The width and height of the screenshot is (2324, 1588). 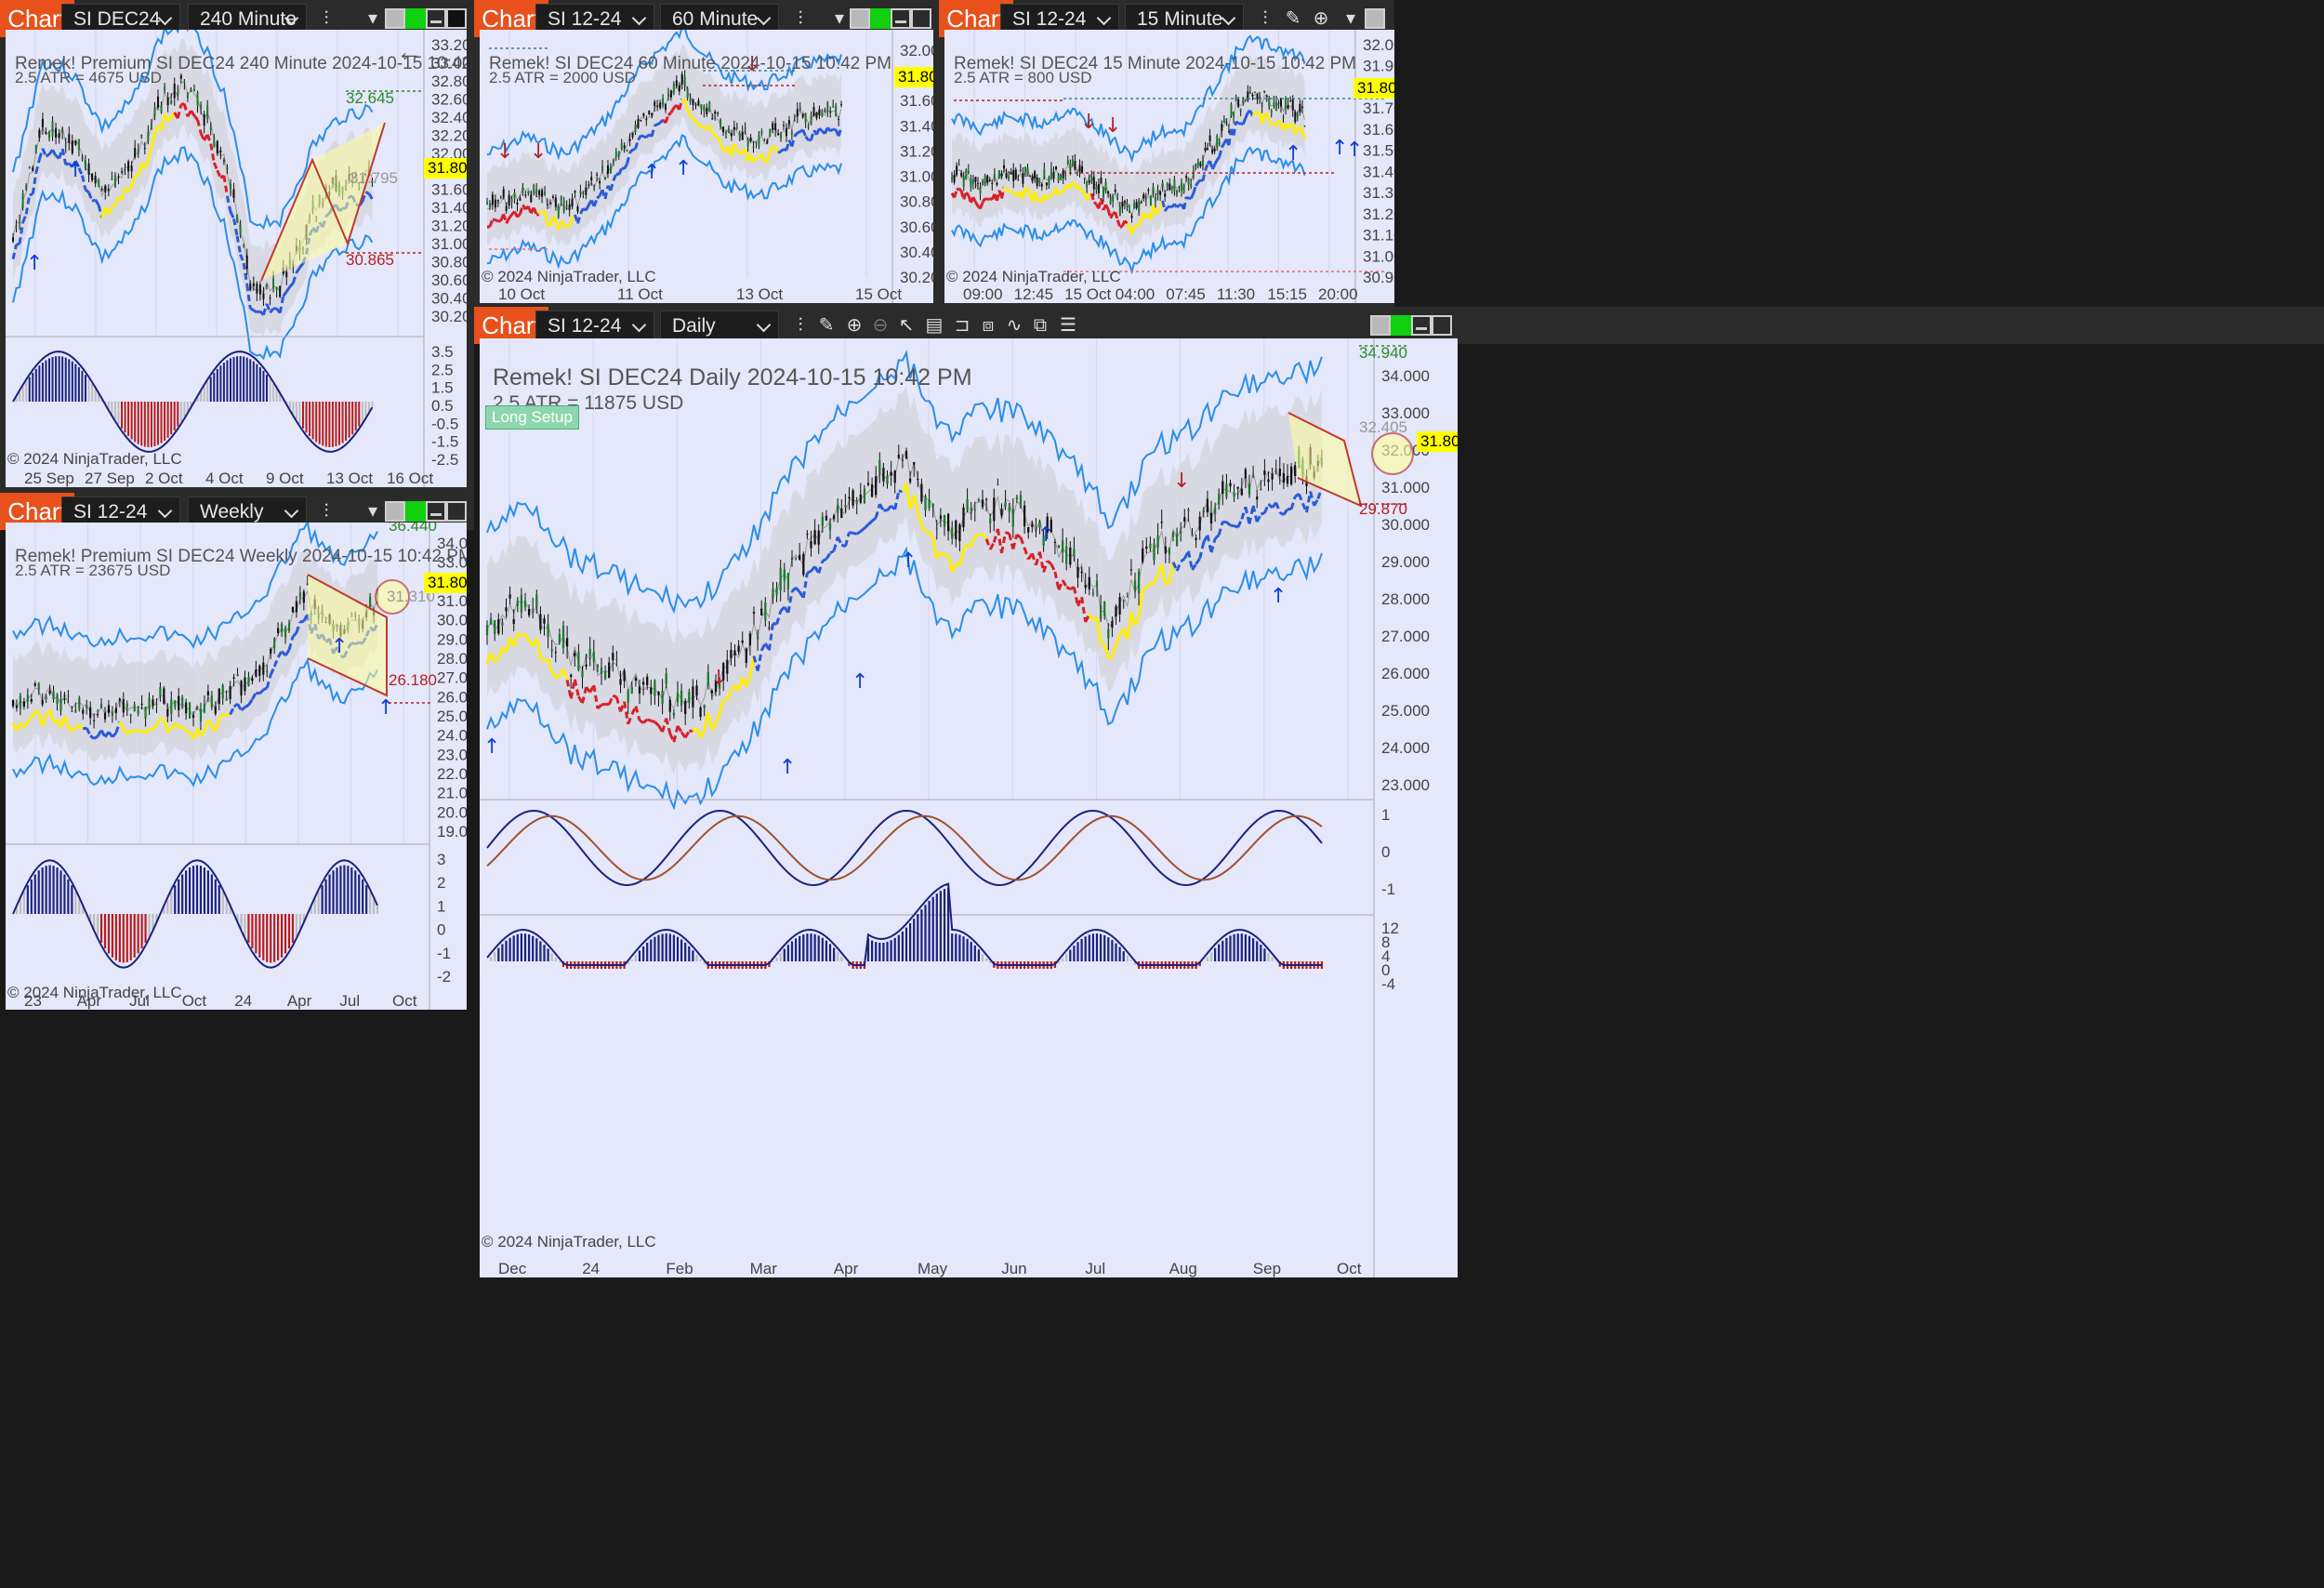 What do you see at coordinates (452, 639) in the screenshot?
I see `price-tick-label: 29.000` at bounding box center [452, 639].